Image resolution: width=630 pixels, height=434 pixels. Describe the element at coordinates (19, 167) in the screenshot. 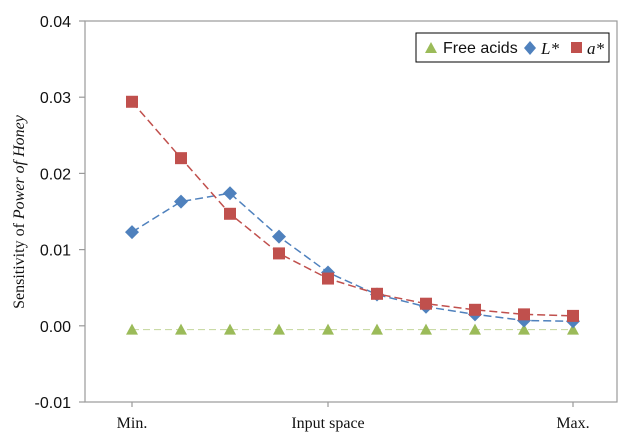

I see `y-axis-label-italic: Power of Honey` at that location.